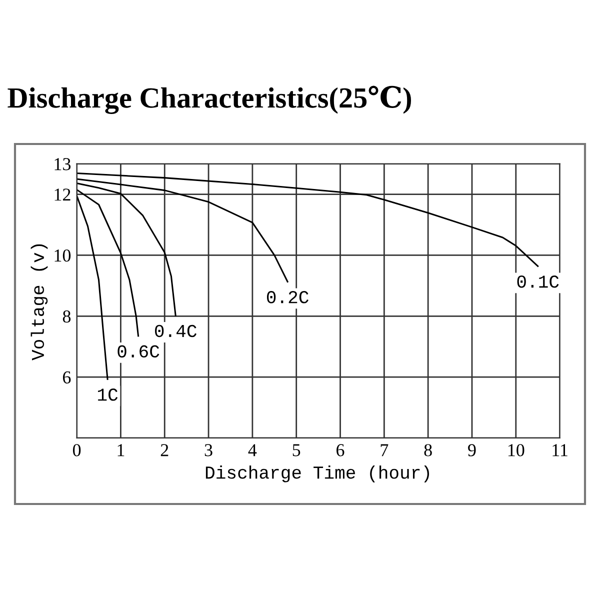  Describe the element at coordinates (66, 316) in the screenshot. I see `y-tick-label: 8` at that location.